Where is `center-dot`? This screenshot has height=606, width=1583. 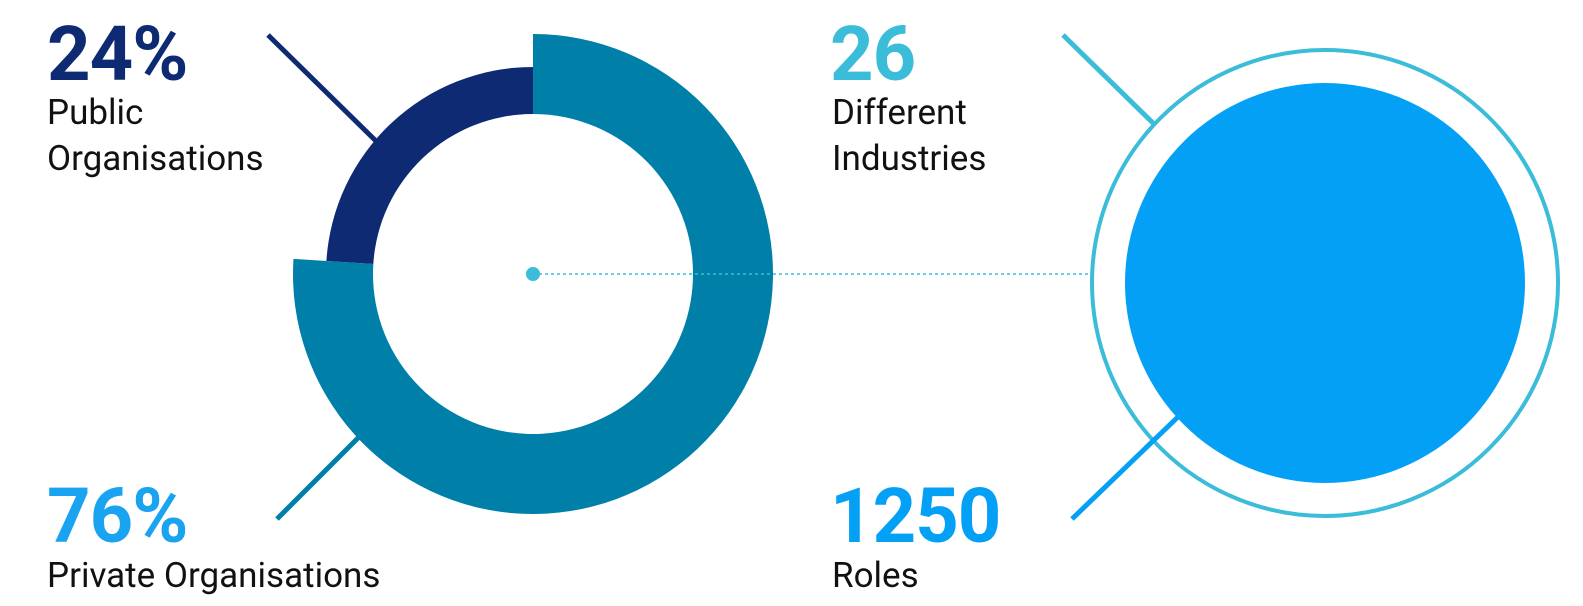 center-dot is located at coordinates (533, 274).